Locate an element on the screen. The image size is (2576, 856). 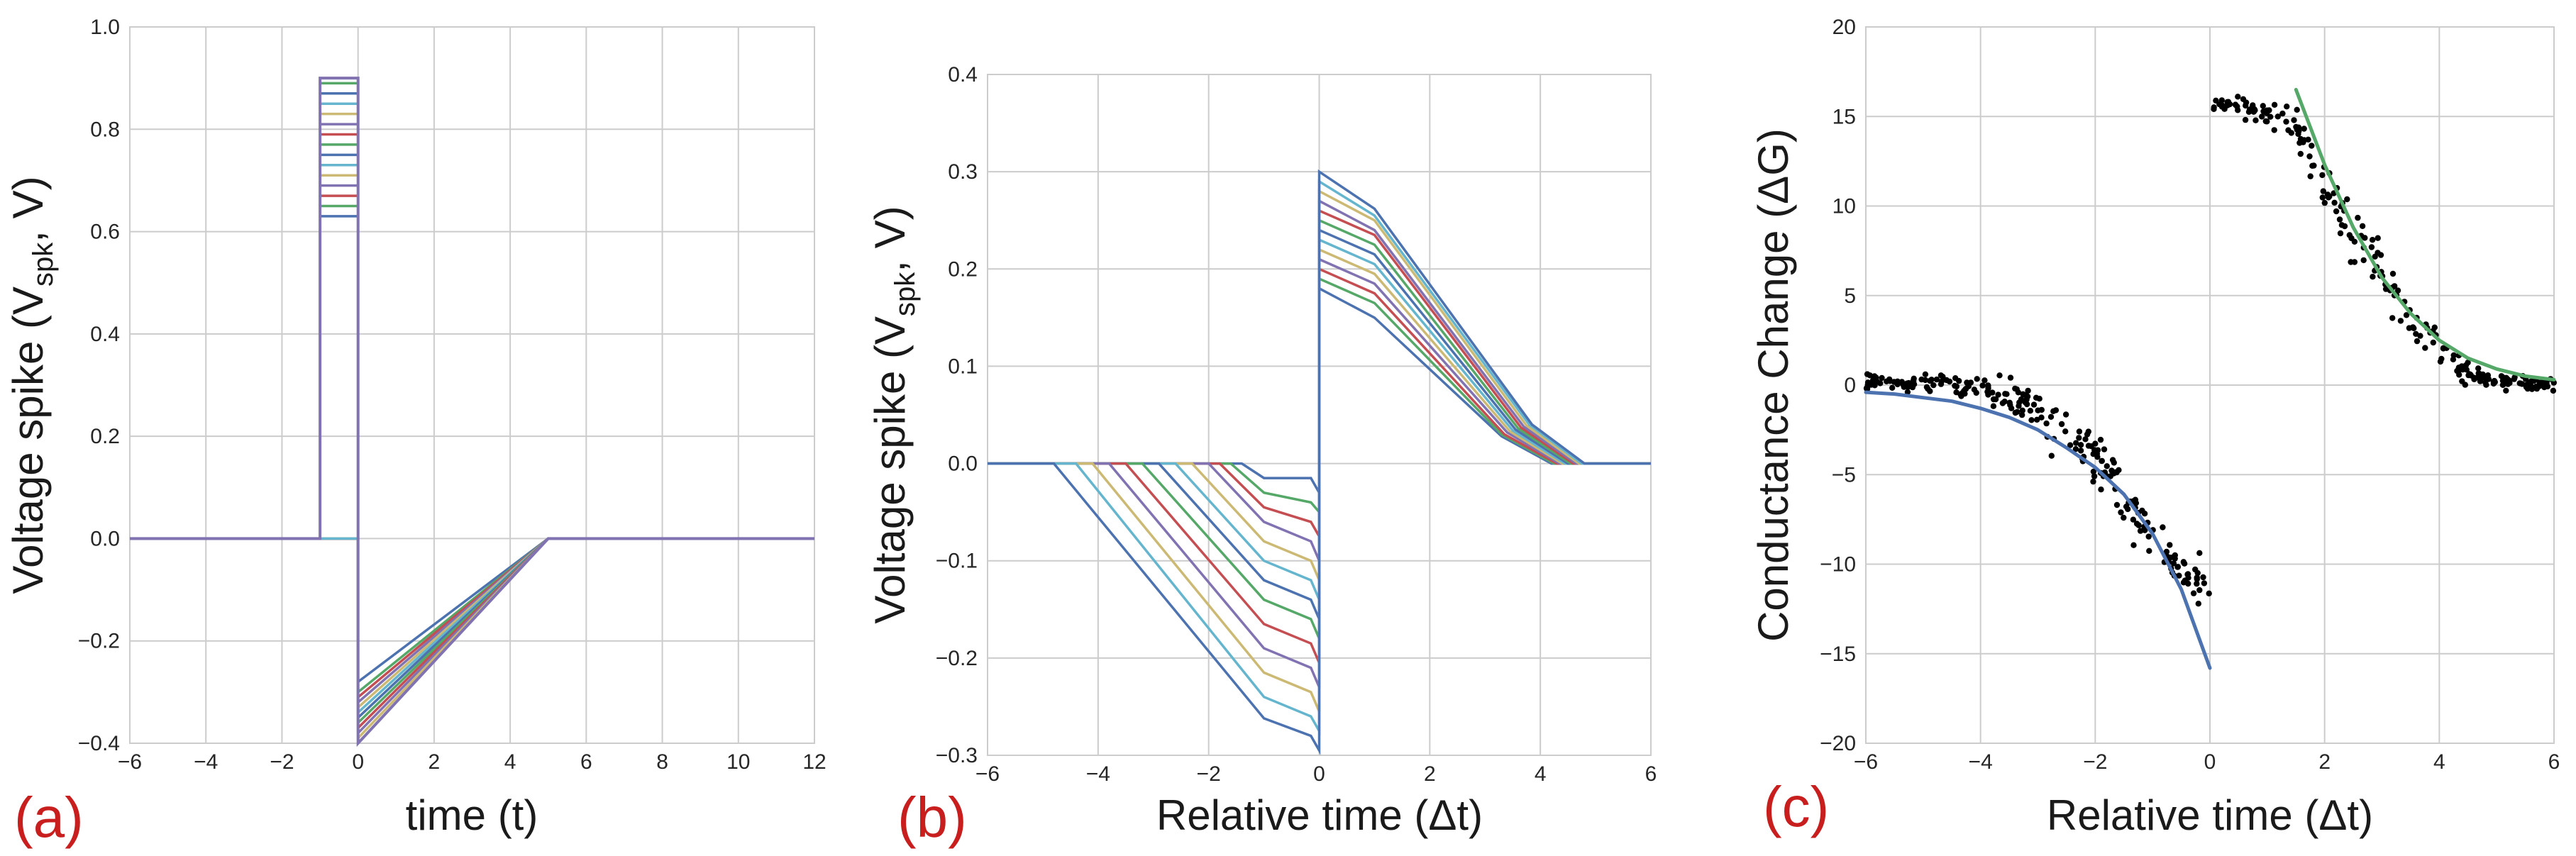
panel-b-xlabel: Relative time (Δt) is located at coordinates (1319, 815).